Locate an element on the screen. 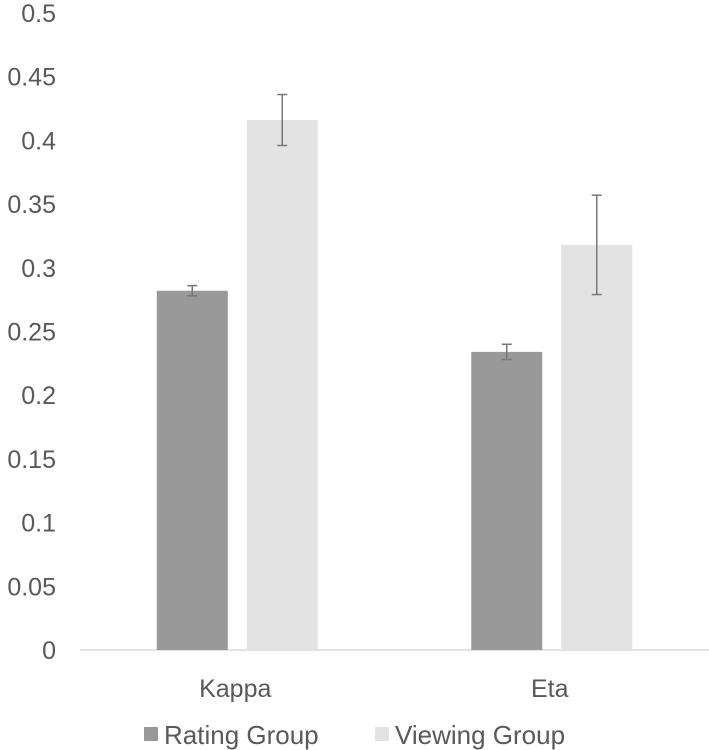  legend: Rating Group Viewing Group is located at coordinates (354, 735).